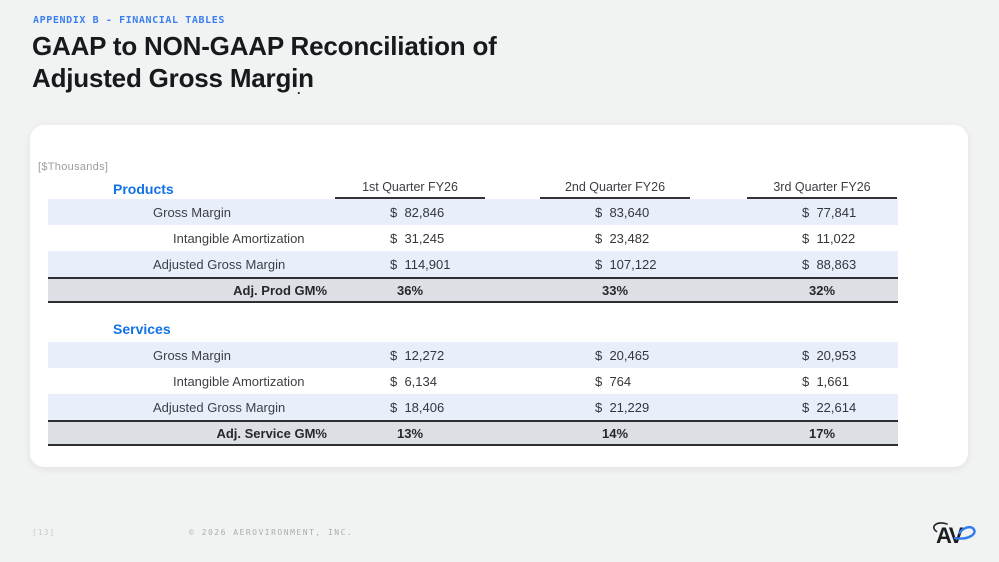  What do you see at coordinates (622, 238) in the screenshot?
I see `value-cell: $ 23,482` at bounding box center [622, 238].